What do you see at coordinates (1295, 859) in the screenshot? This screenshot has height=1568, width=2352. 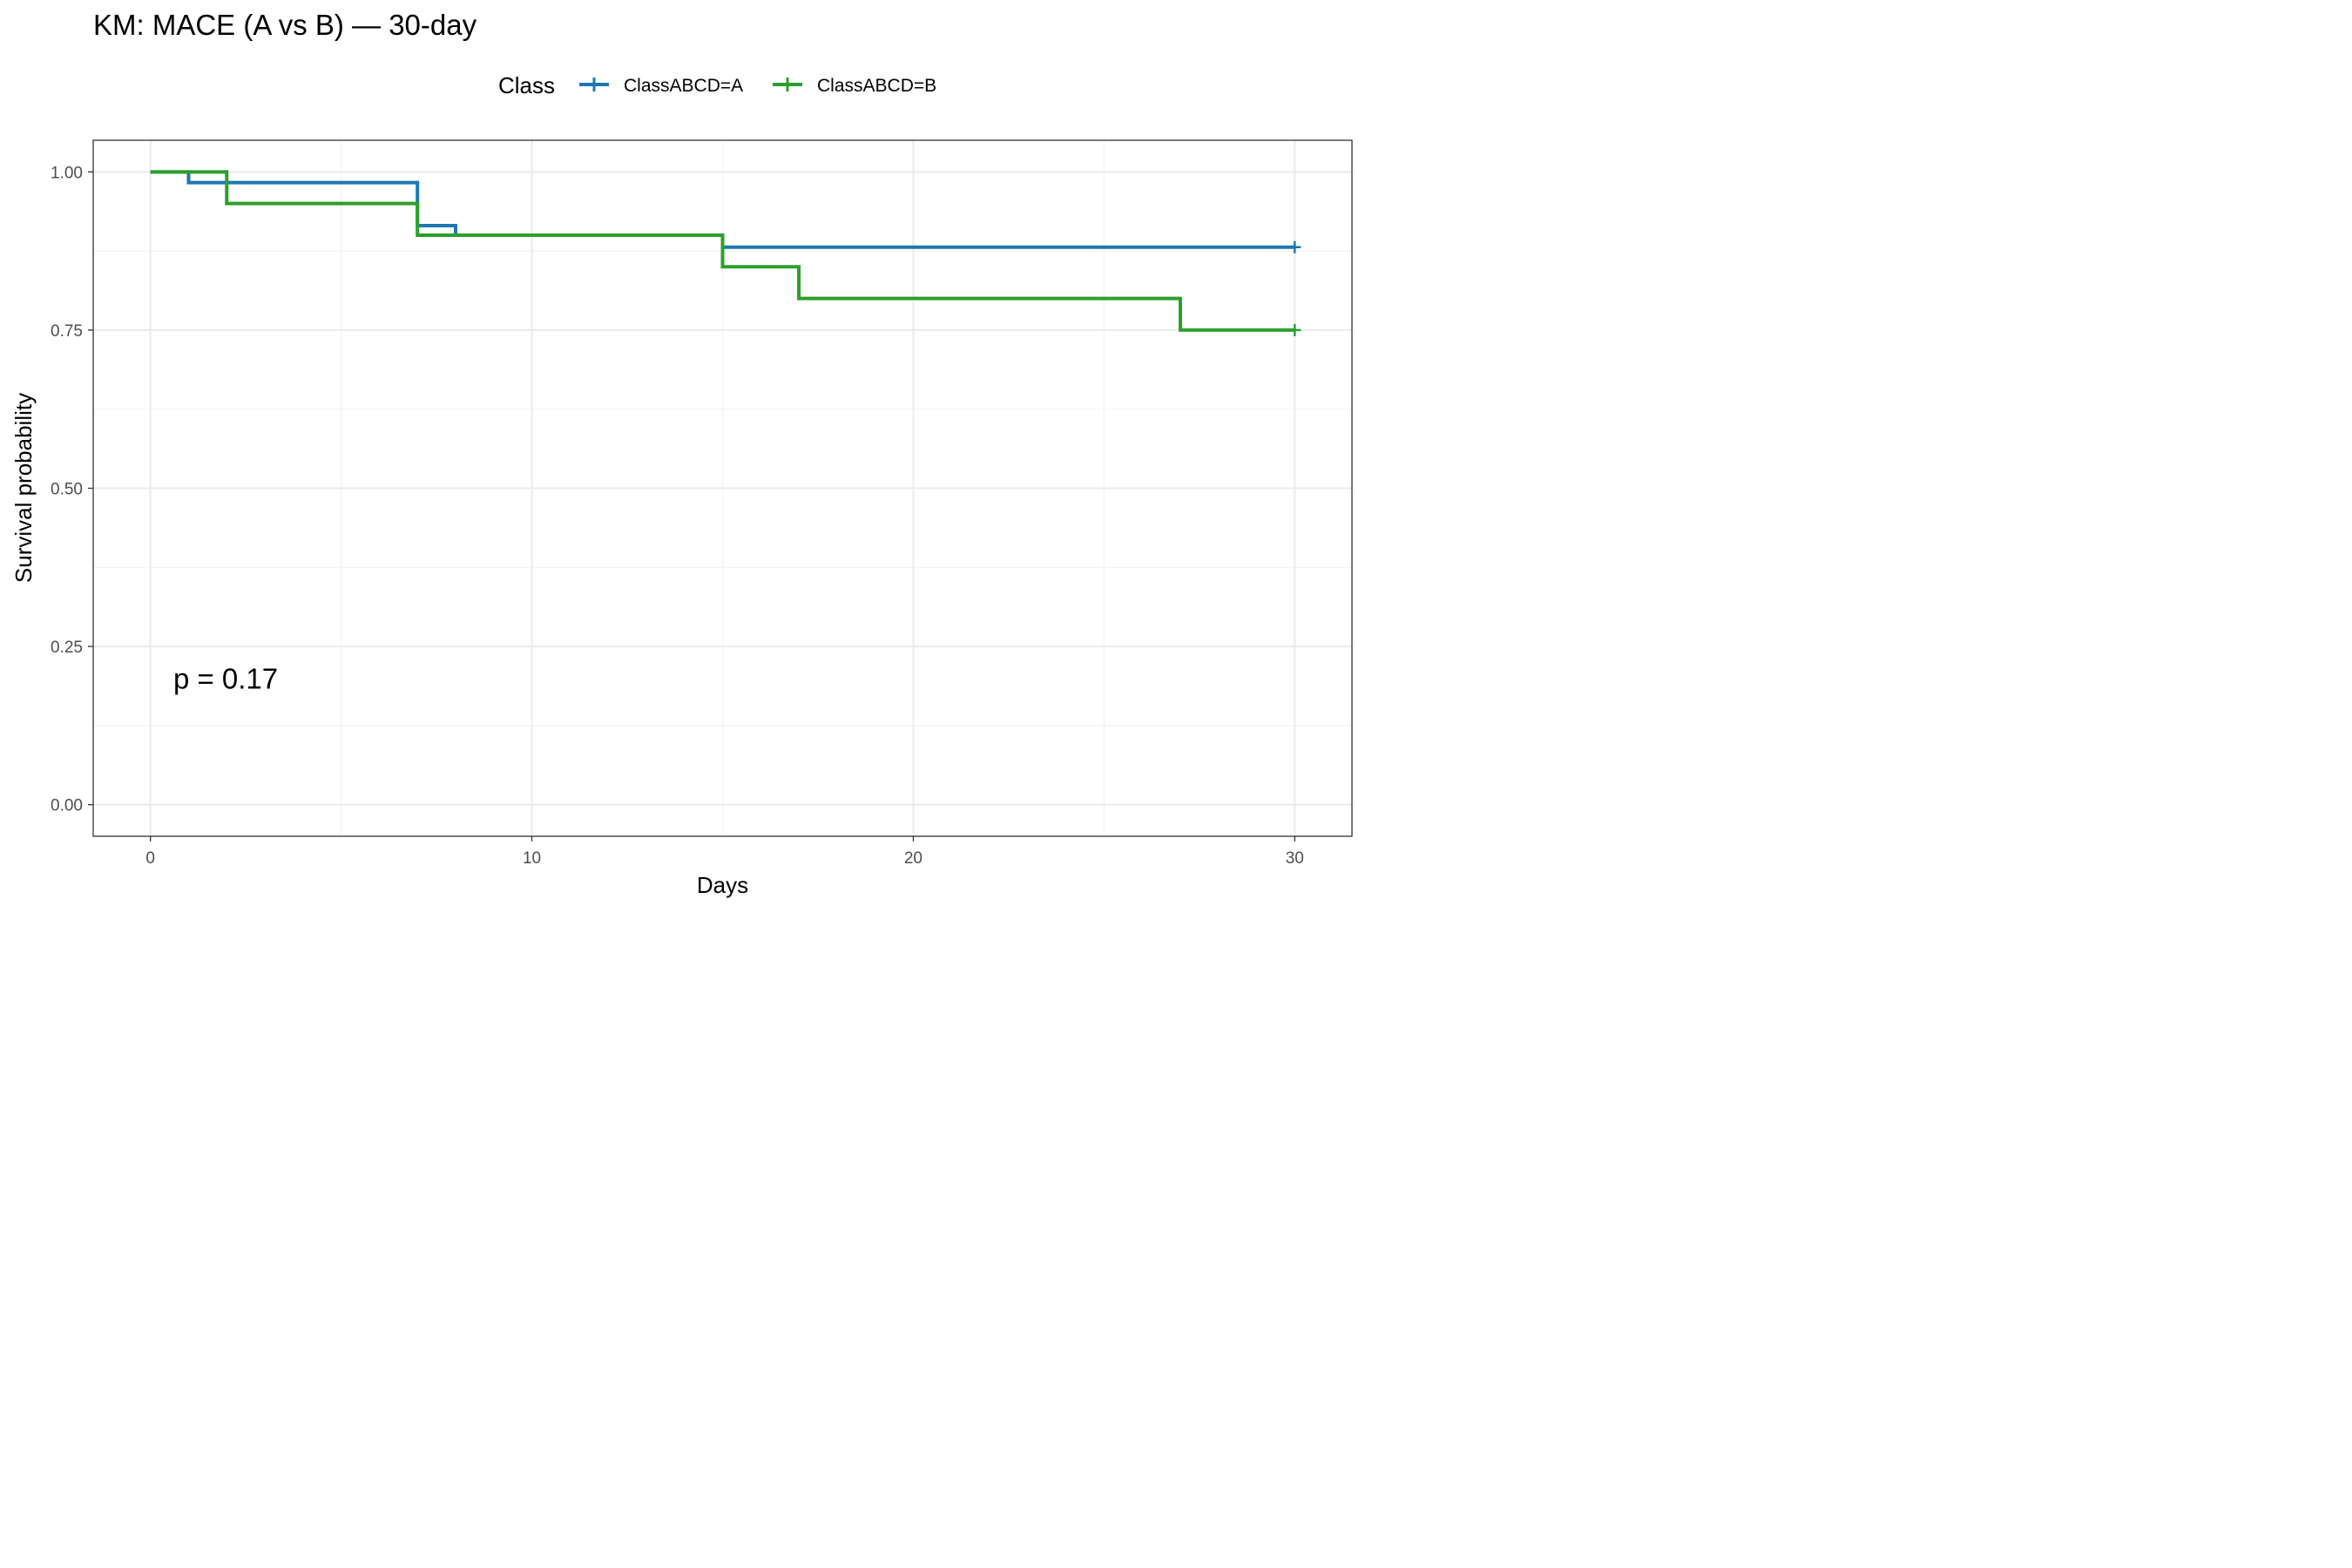 I see `x-tick-label: 30` at bounding box center [1295, 859].